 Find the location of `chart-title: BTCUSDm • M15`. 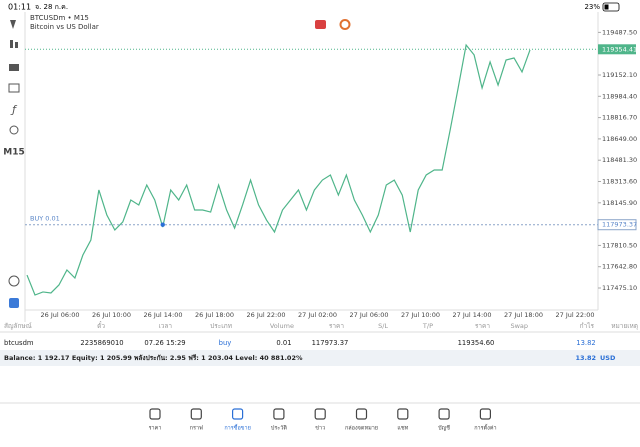

chart-title: BTCUSDm • M15 is located at coordinates (59, 18).